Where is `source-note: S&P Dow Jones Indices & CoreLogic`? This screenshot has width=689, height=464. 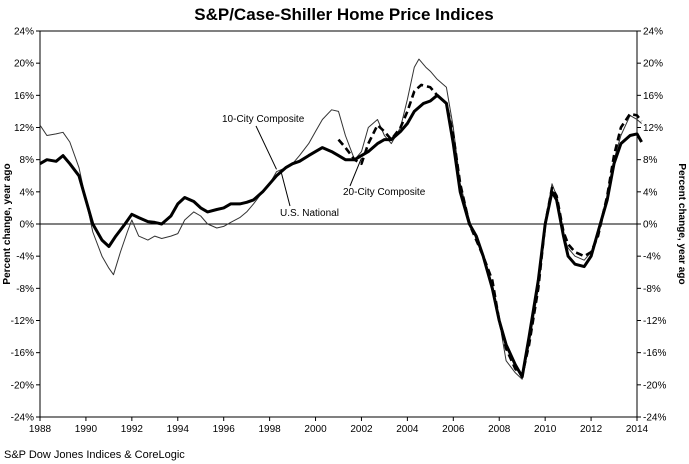
source-note: S&P Dow Jones Indices & CoreLogic is located at coordinates (94, 455).